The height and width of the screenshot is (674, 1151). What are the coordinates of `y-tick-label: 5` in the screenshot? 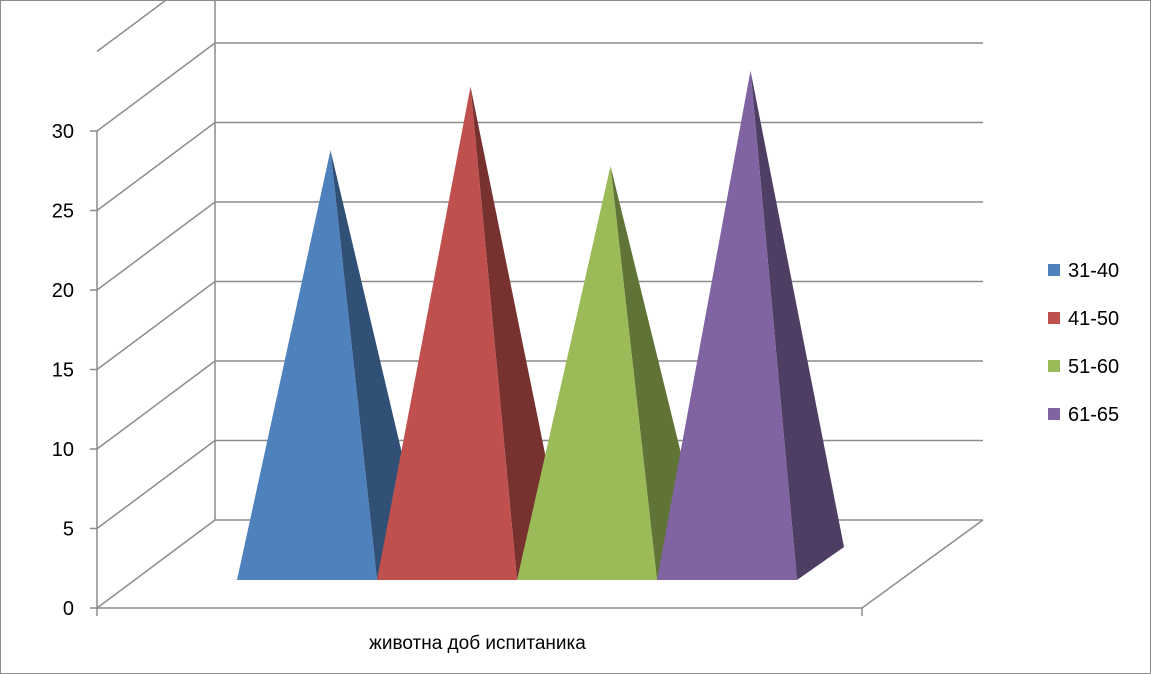 It's located at (68, 530).